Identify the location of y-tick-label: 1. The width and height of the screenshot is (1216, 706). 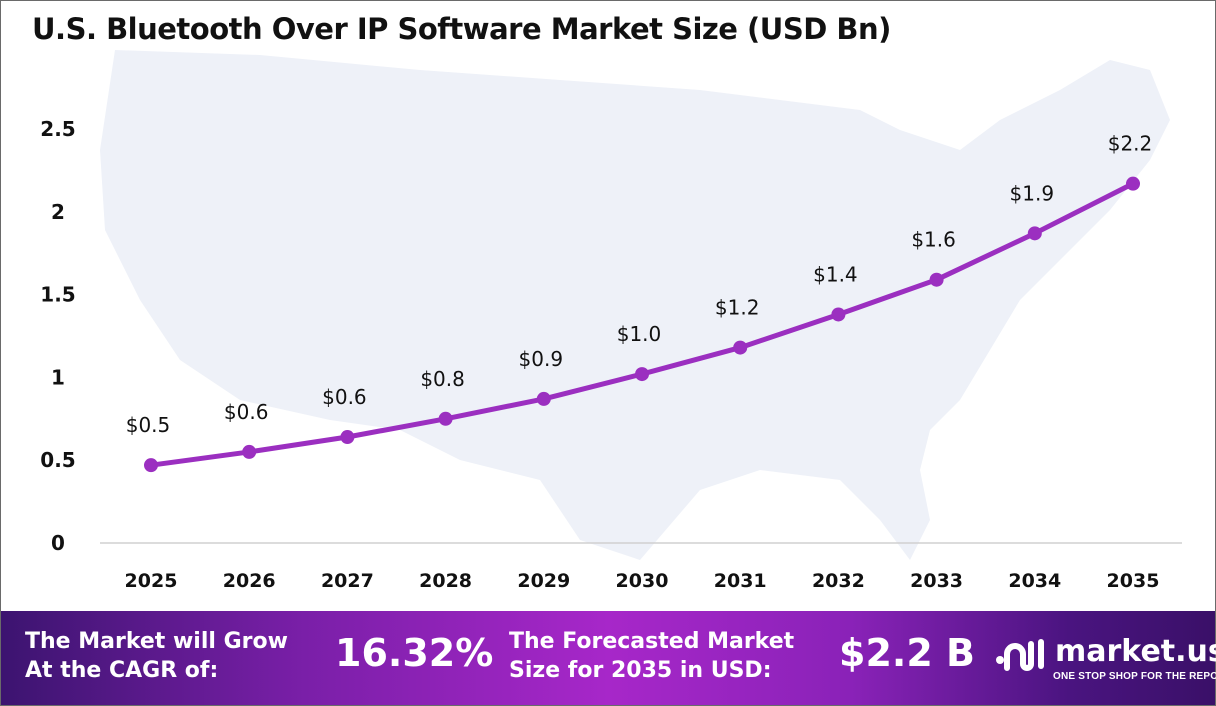
(58, 377).